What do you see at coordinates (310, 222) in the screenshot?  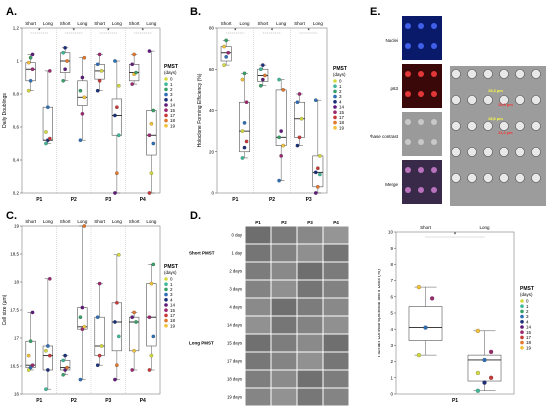 I see `grid-column-label: P3` at bounding box center [310, 222].